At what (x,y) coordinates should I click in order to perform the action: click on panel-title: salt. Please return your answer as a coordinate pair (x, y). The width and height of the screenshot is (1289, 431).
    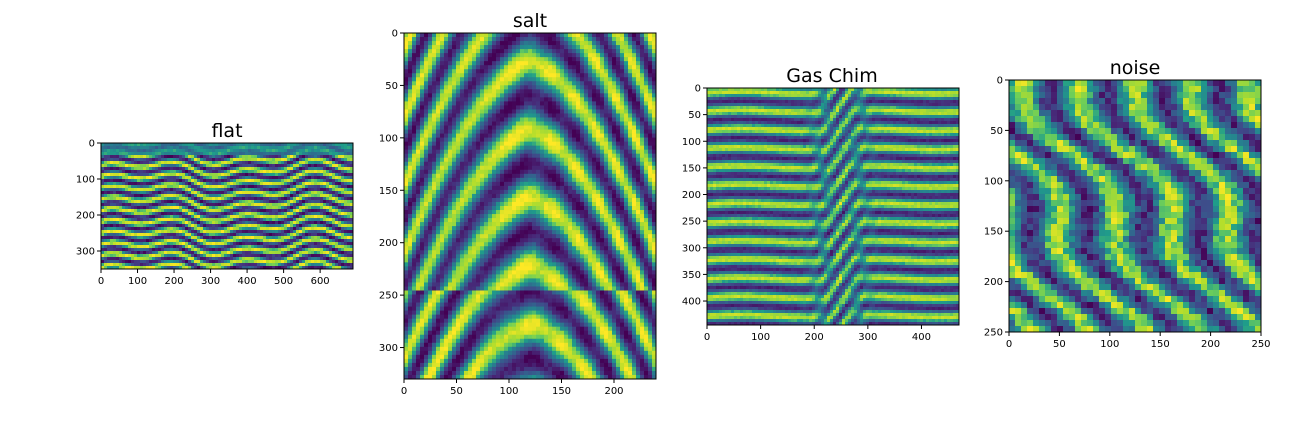
    Looking at the image, I should click on (530, 21).